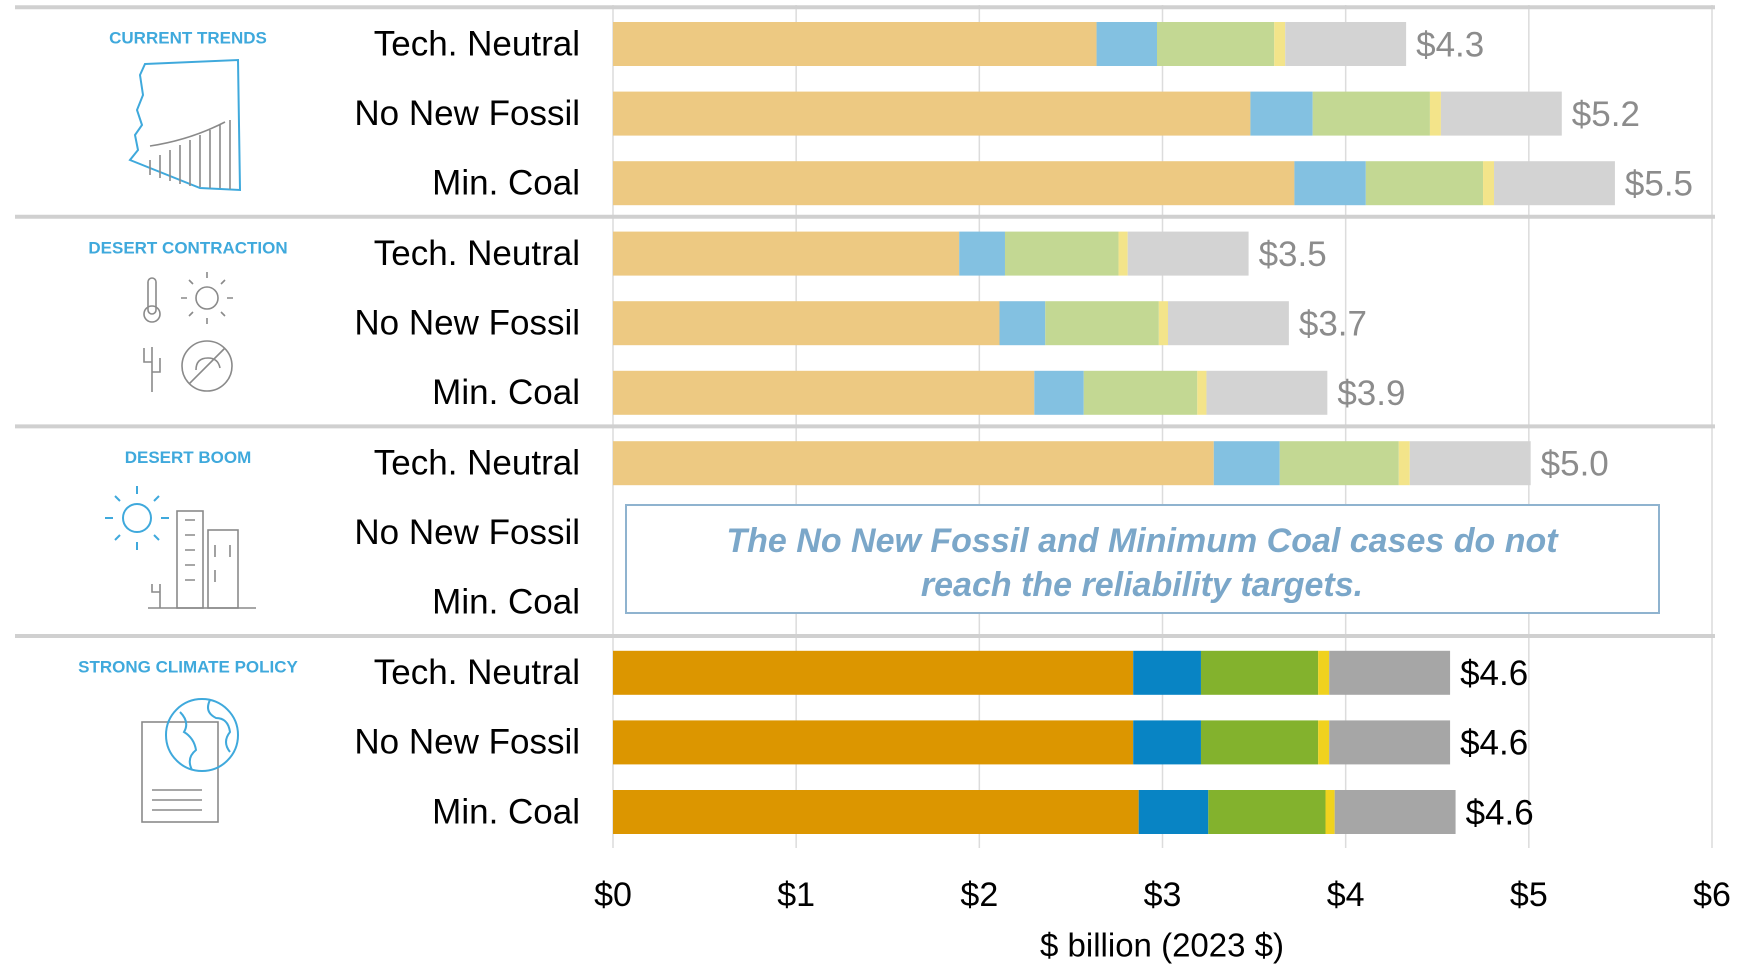 The height and width of the screenshot is (966, 1737). I want to click on climate-policy-icon, so click(190, 760).